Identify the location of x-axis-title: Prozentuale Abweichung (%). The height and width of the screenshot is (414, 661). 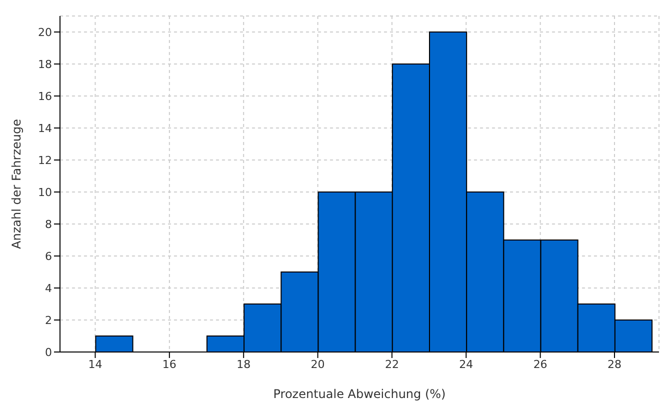
(359, 394).